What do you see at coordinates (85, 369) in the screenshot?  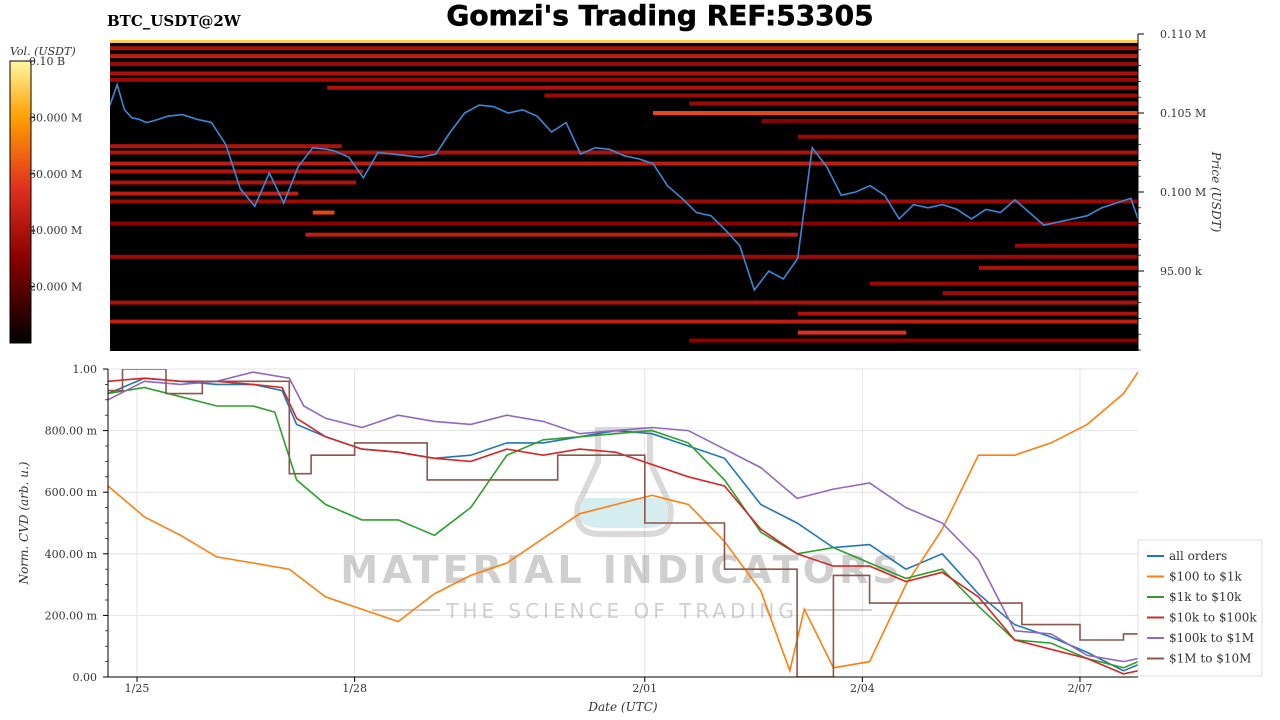 I see `cvd-y-tick-label: 1.00` at bounding box center [85, 369].